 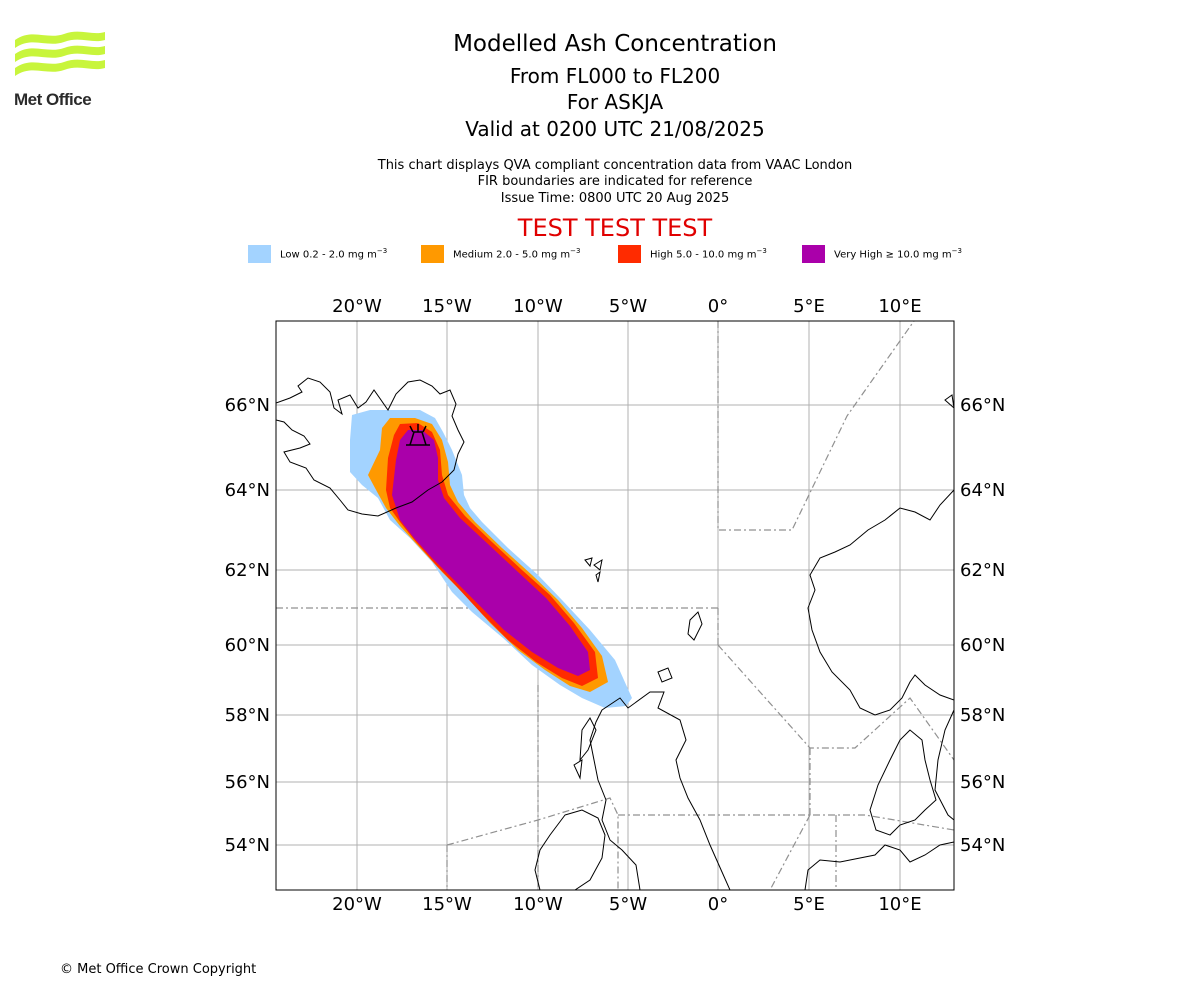 What do you see at coordinates (982, 645) in the screenshot?
I see `lat-tick-right-3: 60°N` at bounding box center [982, 645].